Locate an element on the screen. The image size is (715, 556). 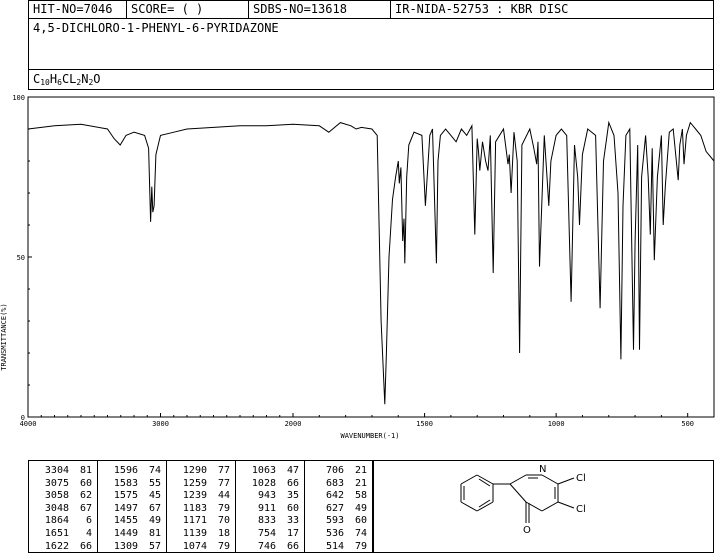
peak-row: 3058 62 is located at coordinates (63, 495).